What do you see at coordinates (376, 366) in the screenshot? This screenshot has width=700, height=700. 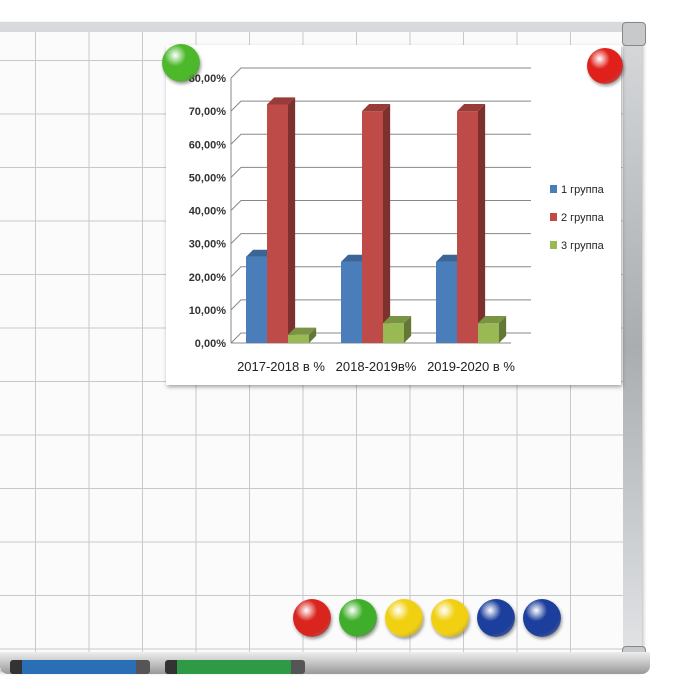 I see `x-tick-label: 2018-2019в%` at bounding box center [376, 366].